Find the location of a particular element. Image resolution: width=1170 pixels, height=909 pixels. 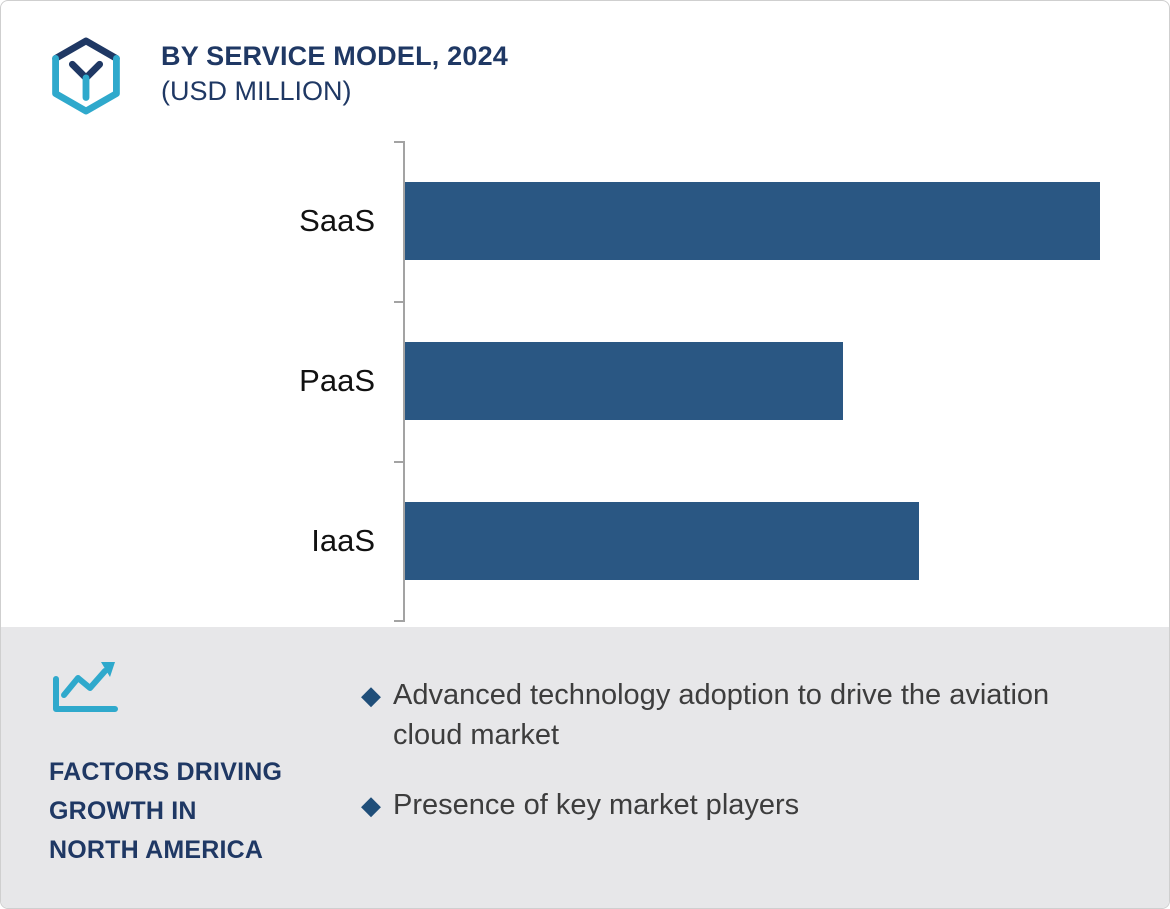

category-axis-line is located at coordinates (404, 381).